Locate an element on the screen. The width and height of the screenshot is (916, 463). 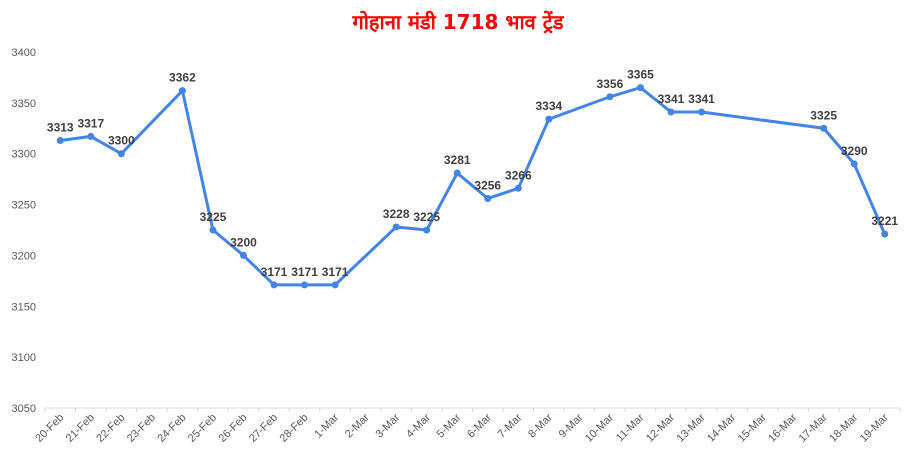
y-tick-label: 3100 is located at coordinates (24, 358).